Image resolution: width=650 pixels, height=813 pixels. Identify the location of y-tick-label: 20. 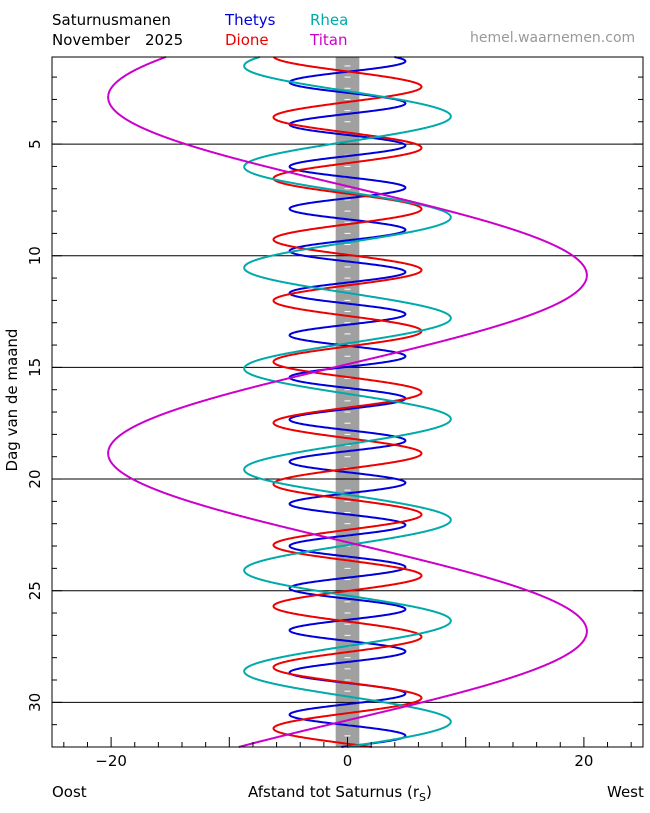
(35, 478).